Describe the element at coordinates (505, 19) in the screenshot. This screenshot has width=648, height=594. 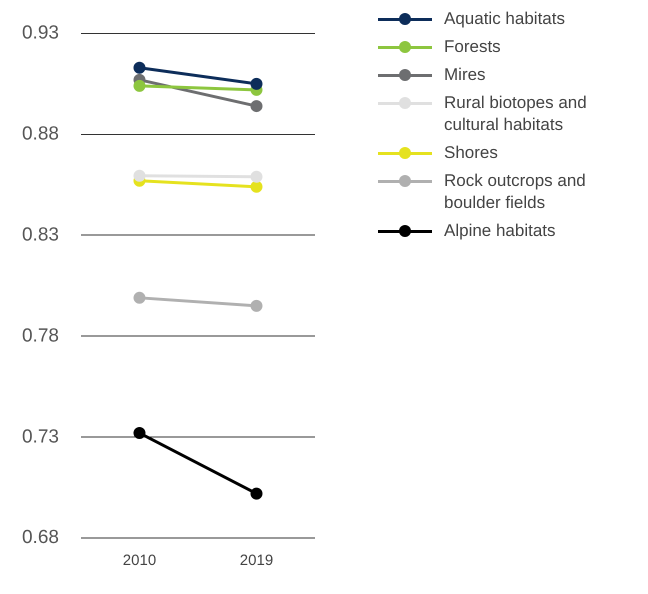
I see `legend-label: Aquatic habitats` at that location.